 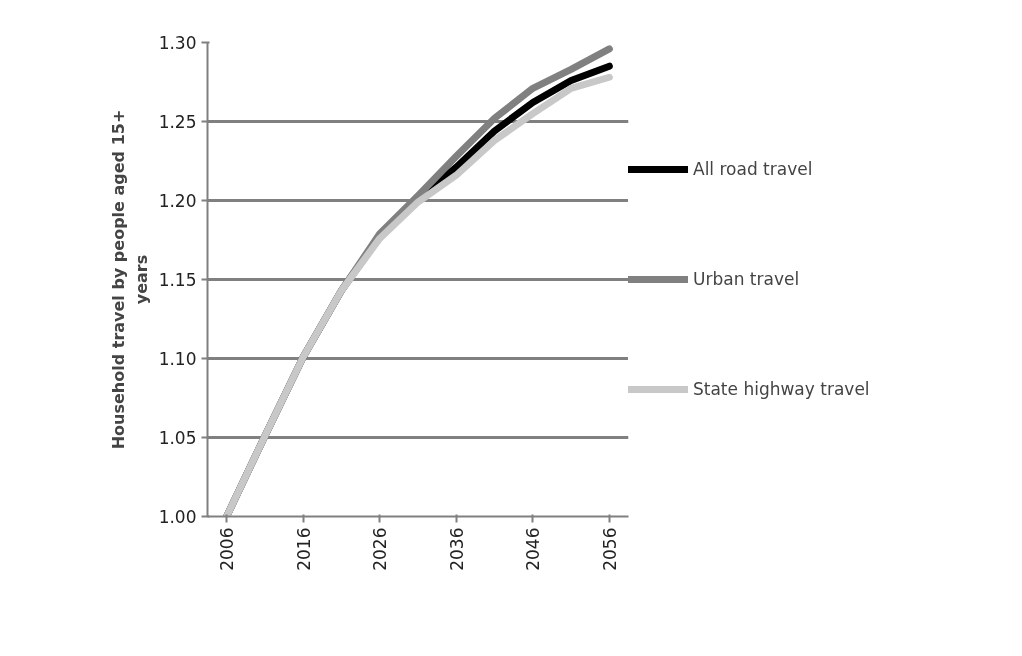 I want to click on y-tick-label: 1.05, so click(x=177, y=438).